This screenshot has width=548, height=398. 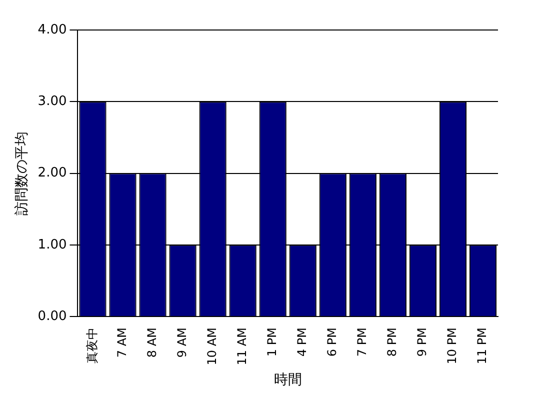 I want to click on x-tick-label: 9 PM, so click(x=422, y=342).